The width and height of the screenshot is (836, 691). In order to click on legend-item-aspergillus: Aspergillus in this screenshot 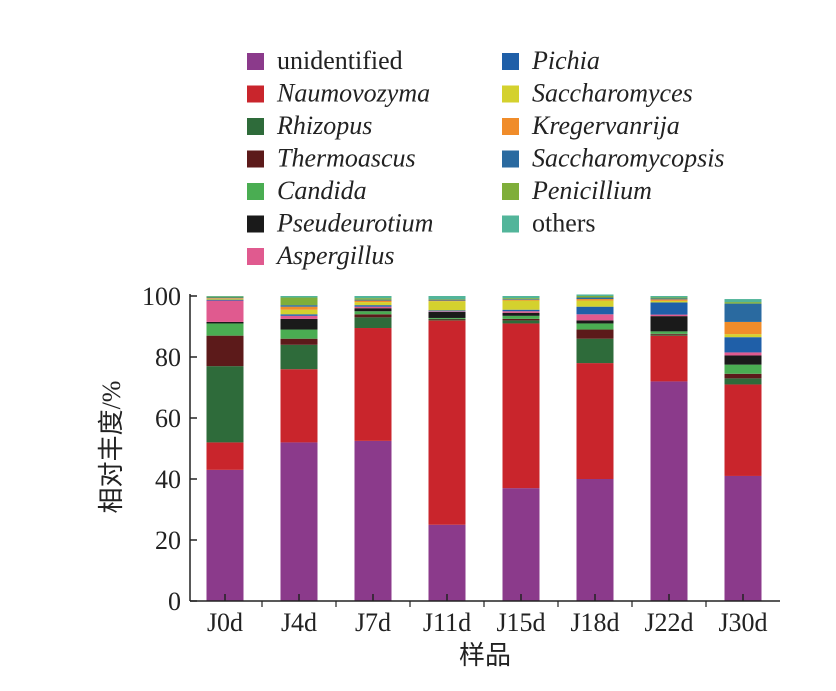, I will do `click(320, 255)`.